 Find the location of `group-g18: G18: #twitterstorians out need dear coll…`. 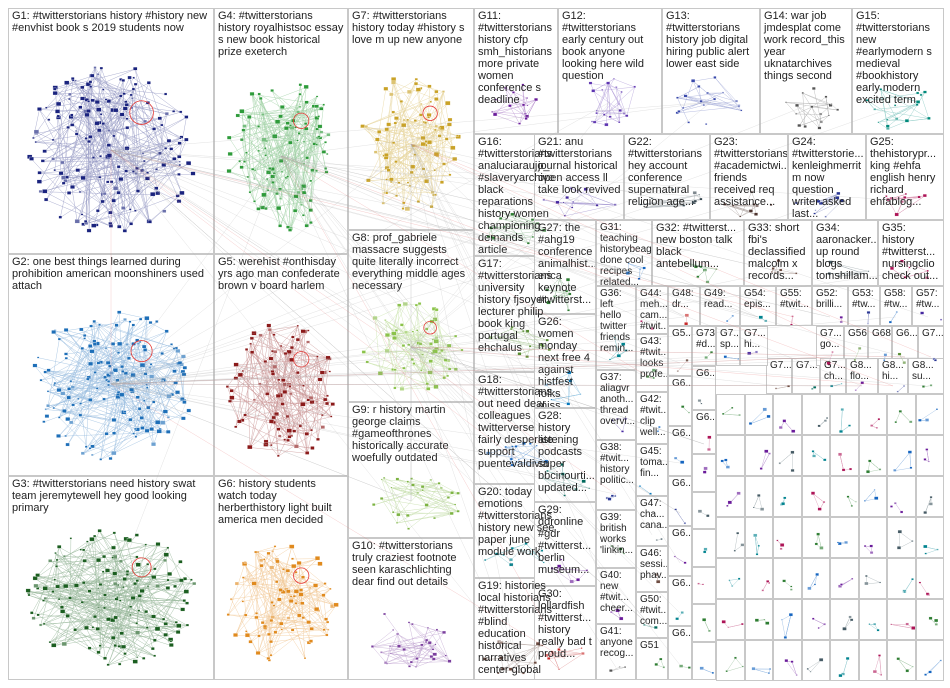

group-g18: G18: #twitterstorians out need dear coll… is located at coordinates (516, 428).